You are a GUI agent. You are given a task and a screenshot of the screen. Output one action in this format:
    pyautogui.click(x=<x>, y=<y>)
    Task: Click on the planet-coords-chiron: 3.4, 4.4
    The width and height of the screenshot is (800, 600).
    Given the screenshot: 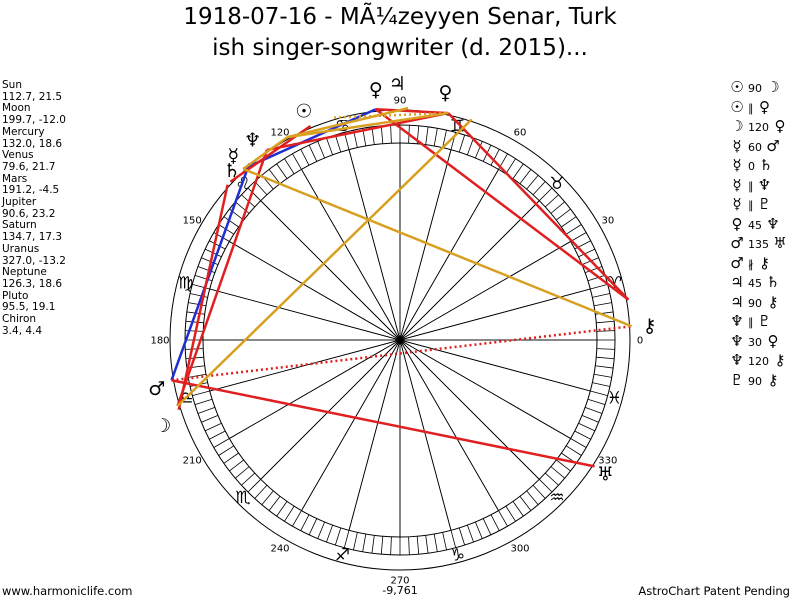 What is the action you would take?
    pyautogui.click(x=22, y=330)
    